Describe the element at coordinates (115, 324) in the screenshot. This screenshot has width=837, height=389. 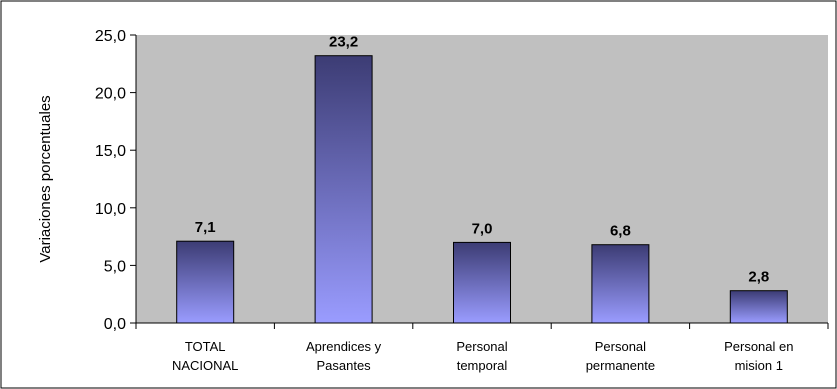
I see `y-tick-label: 0,0` at that location.